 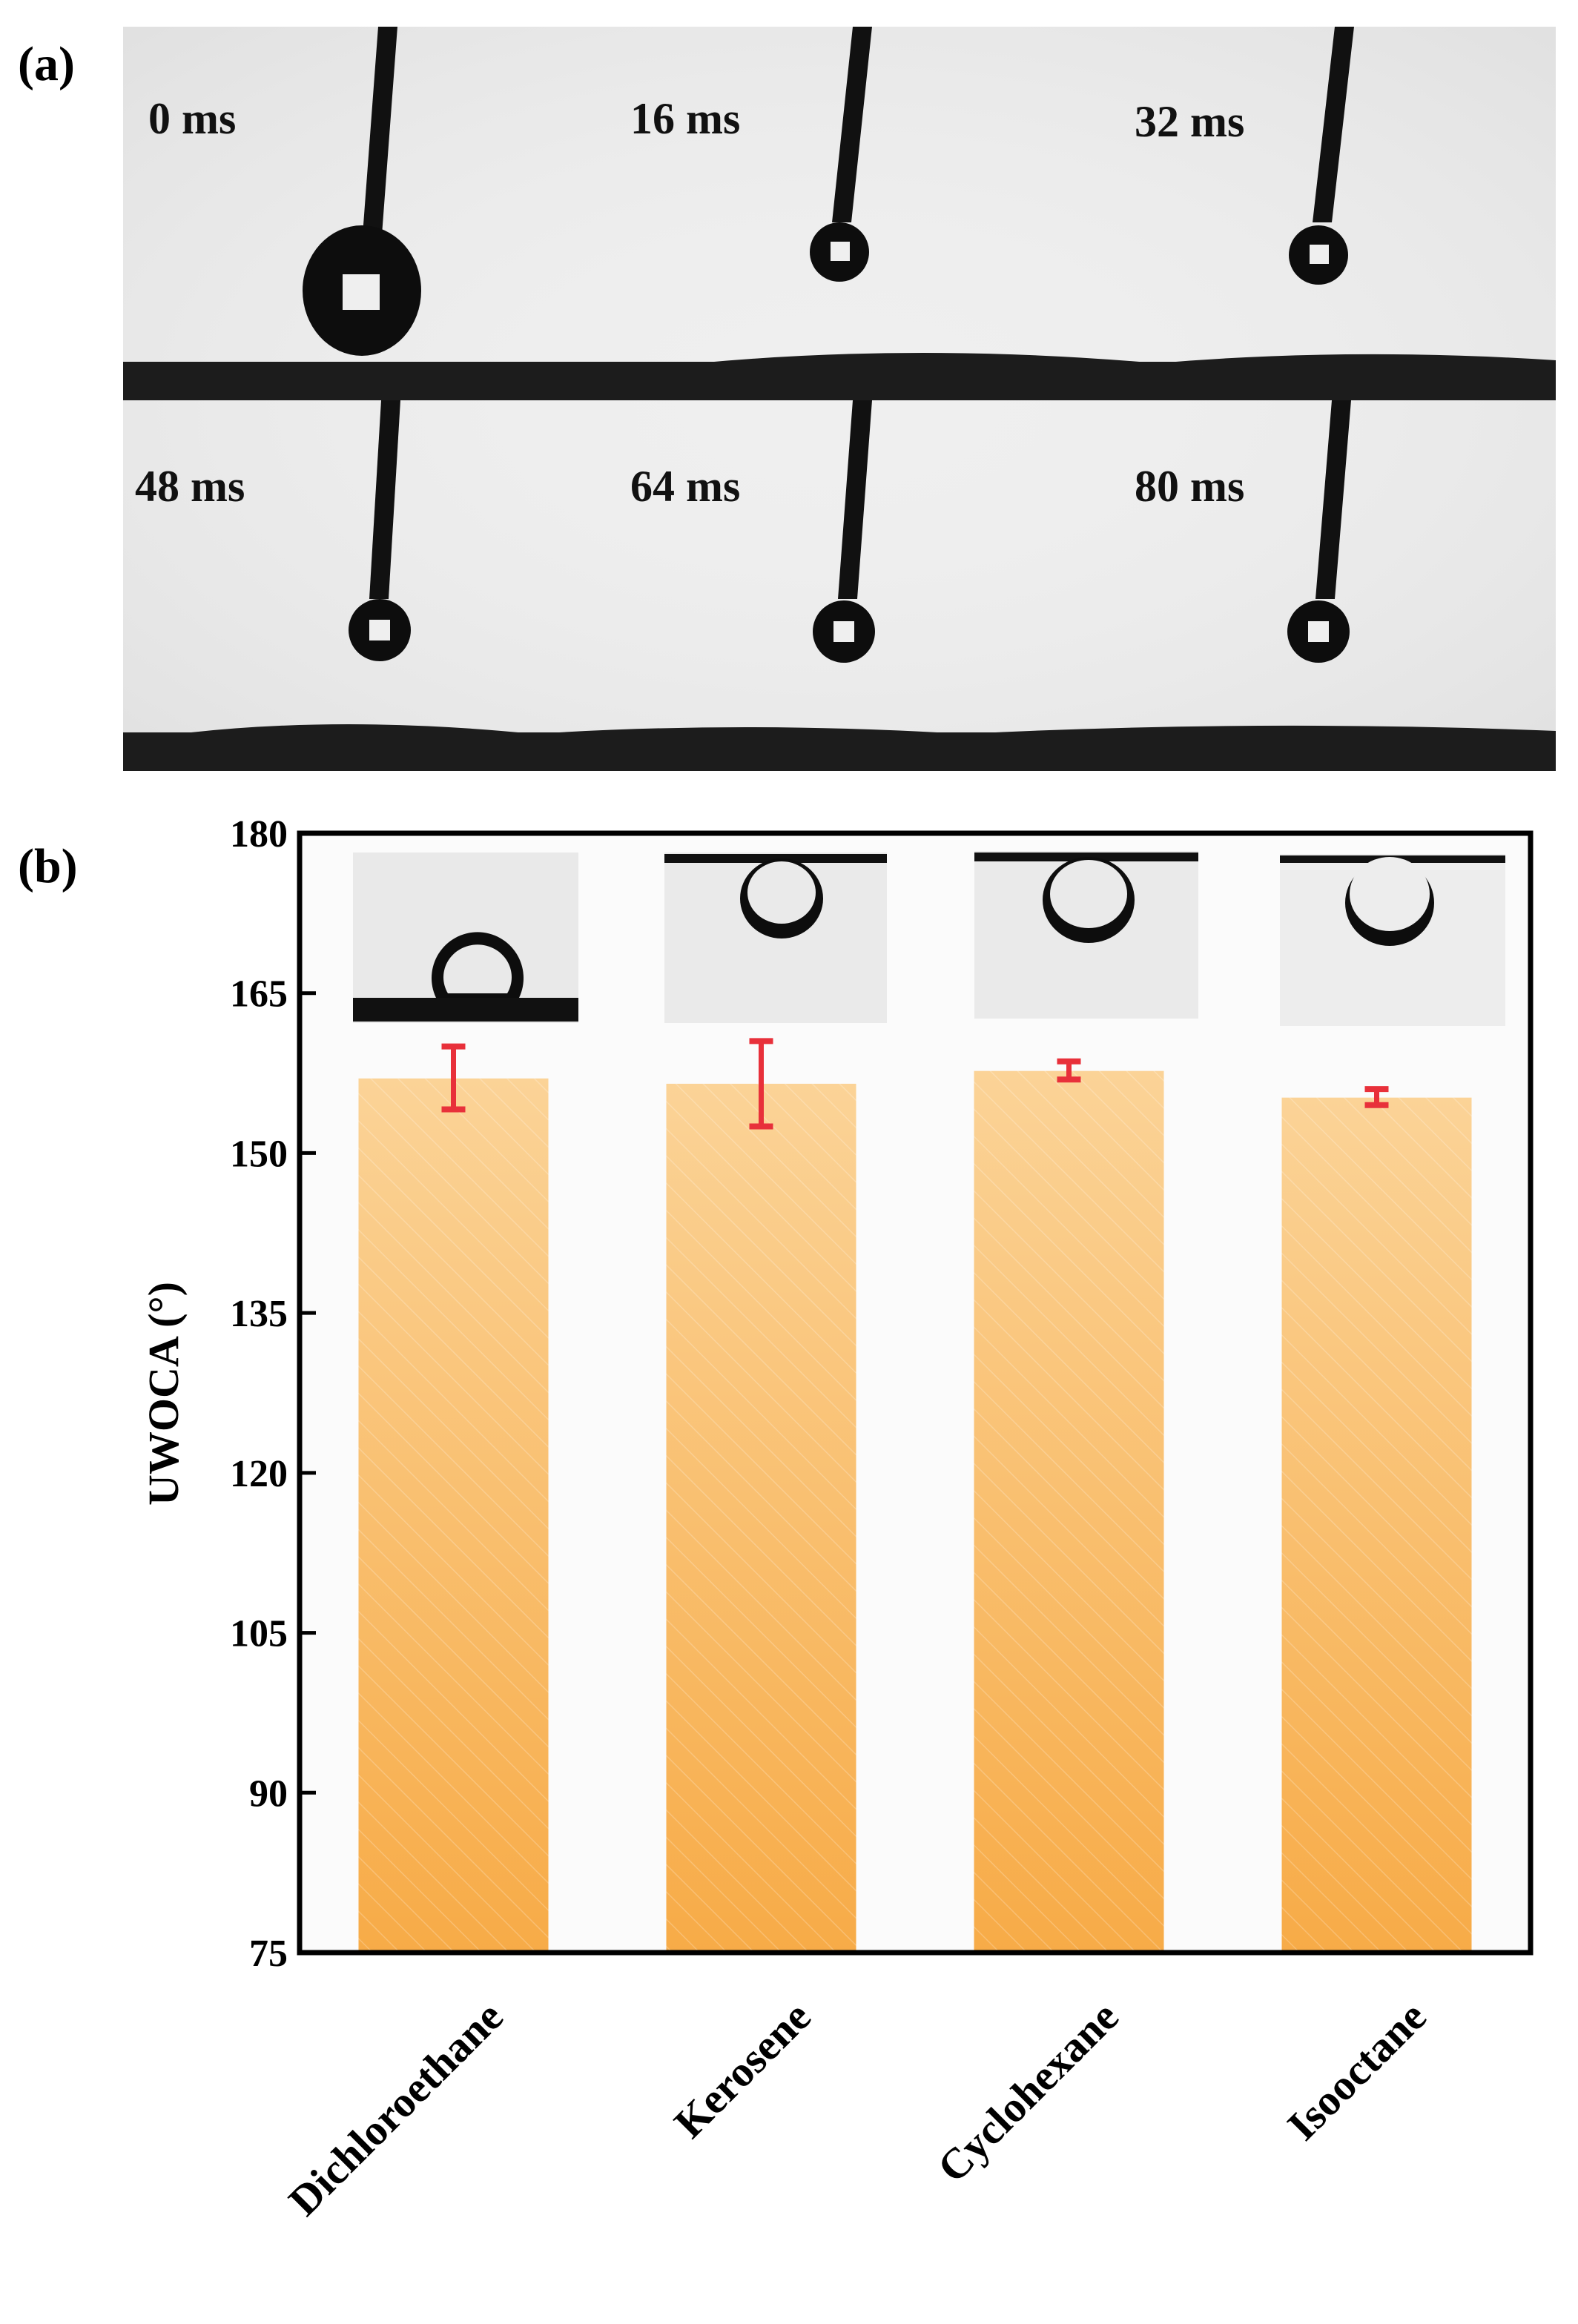 I want to click on y-tick-label-90: 90, so click(x=268, y=1793).